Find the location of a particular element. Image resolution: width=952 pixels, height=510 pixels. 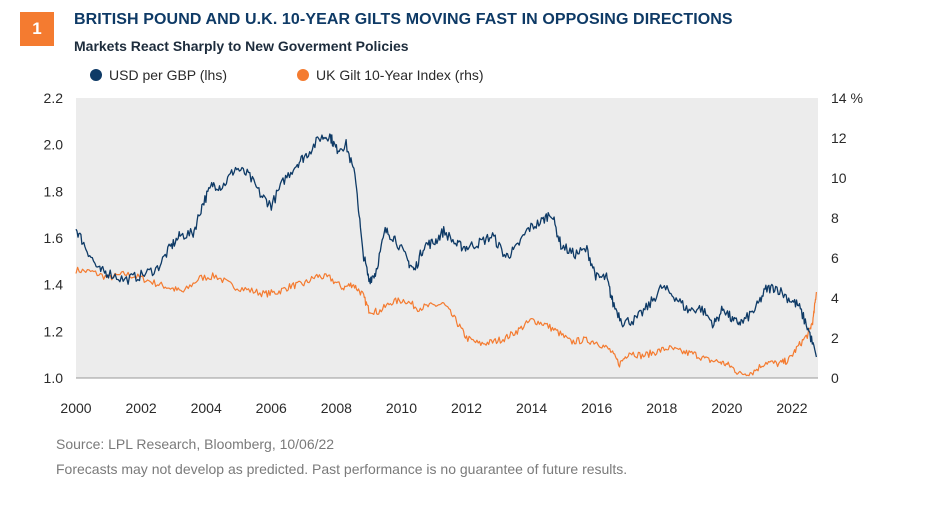

y-right-tick-label: 0 is located at coordinates (835, 378).